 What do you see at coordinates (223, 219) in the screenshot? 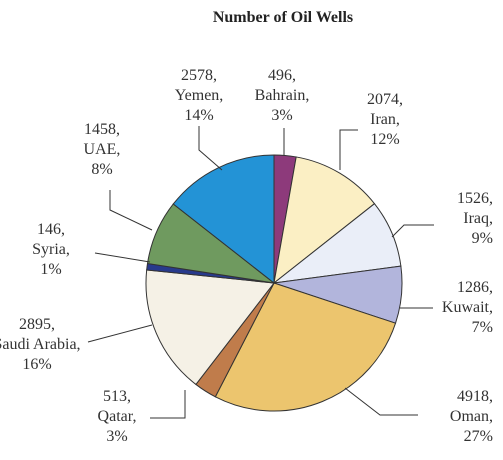
I see `pie-slice-yemen` at bounding box center [223, 219].